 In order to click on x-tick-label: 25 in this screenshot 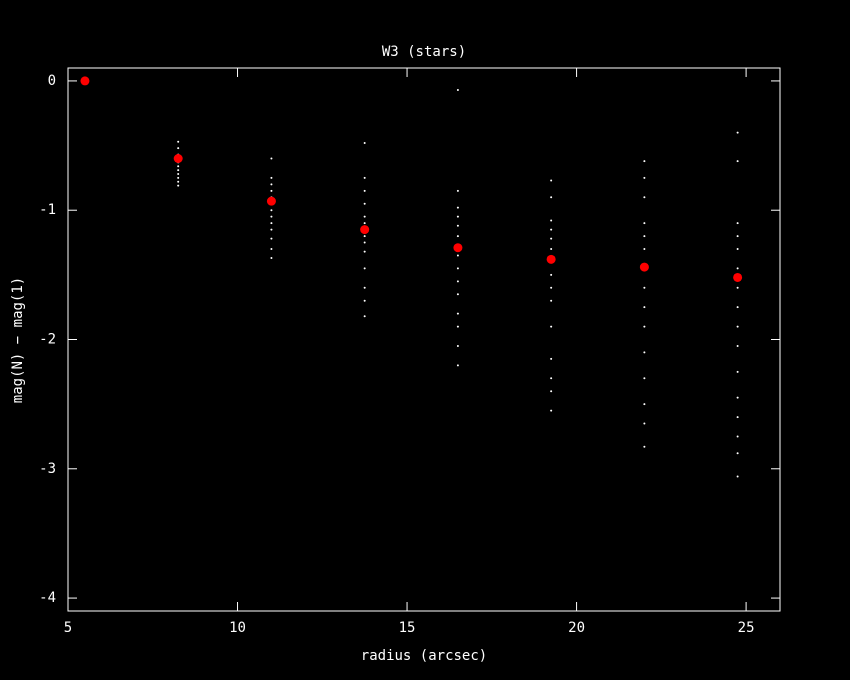, I will do `click(746, 628)`.